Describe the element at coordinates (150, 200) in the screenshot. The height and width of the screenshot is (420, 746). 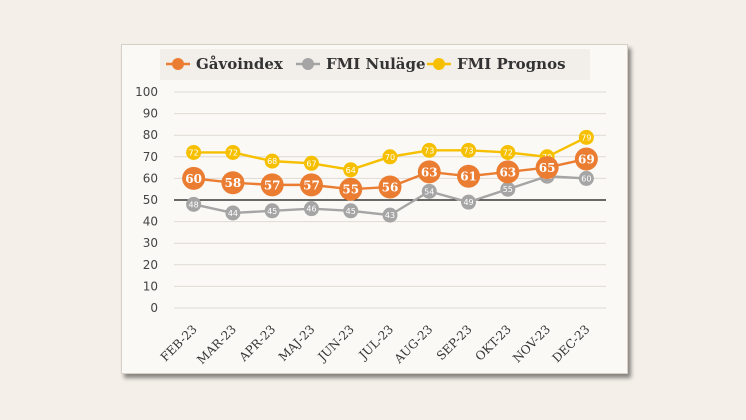
I see `y-tick-label: 50` at that location.